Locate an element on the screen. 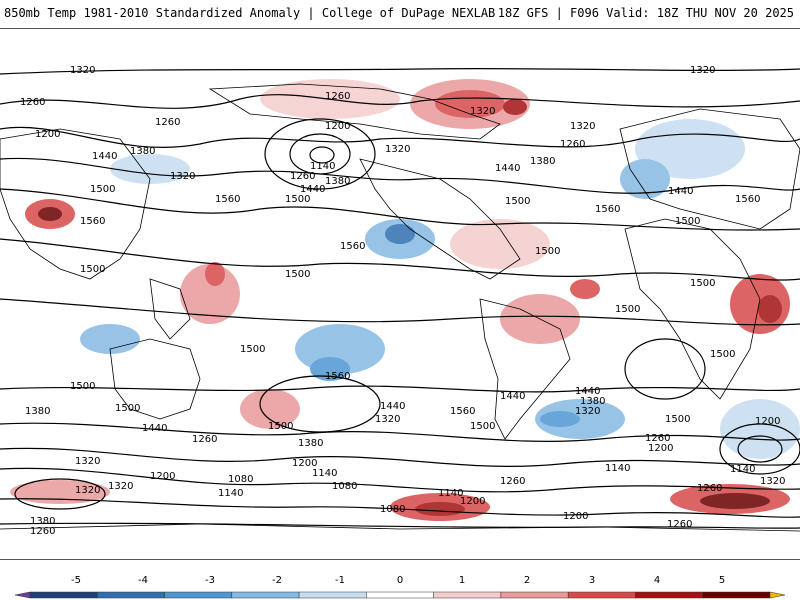 Image resolution: width=800 pixels, height=600 pixels. colorbar-tick: -5 is located at coordinates (76, 580).